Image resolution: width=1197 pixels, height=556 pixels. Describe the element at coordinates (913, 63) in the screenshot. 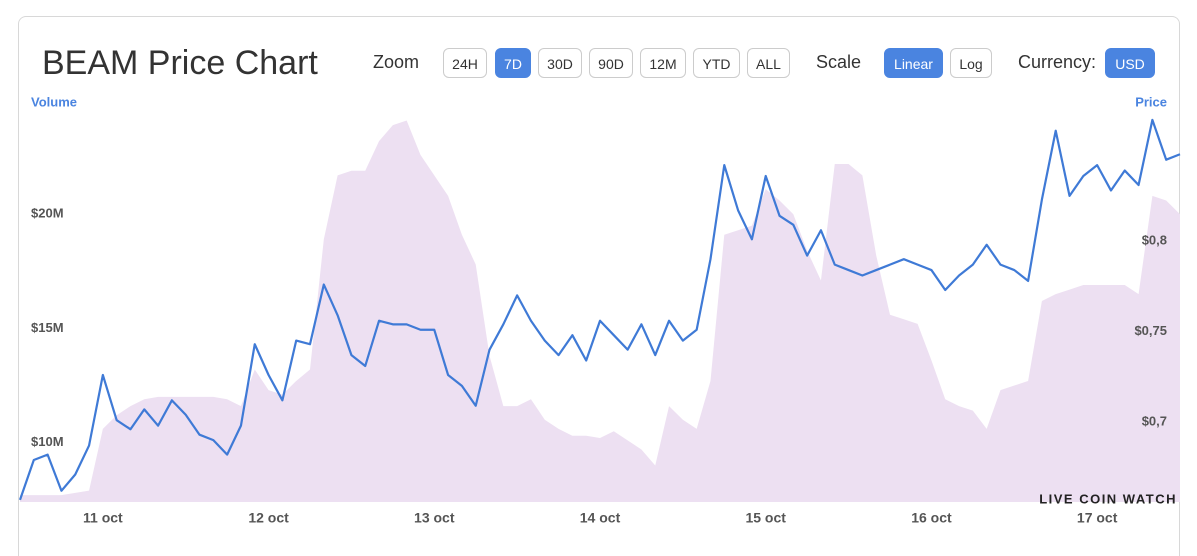

I see `scale-button: Linear` at that location.